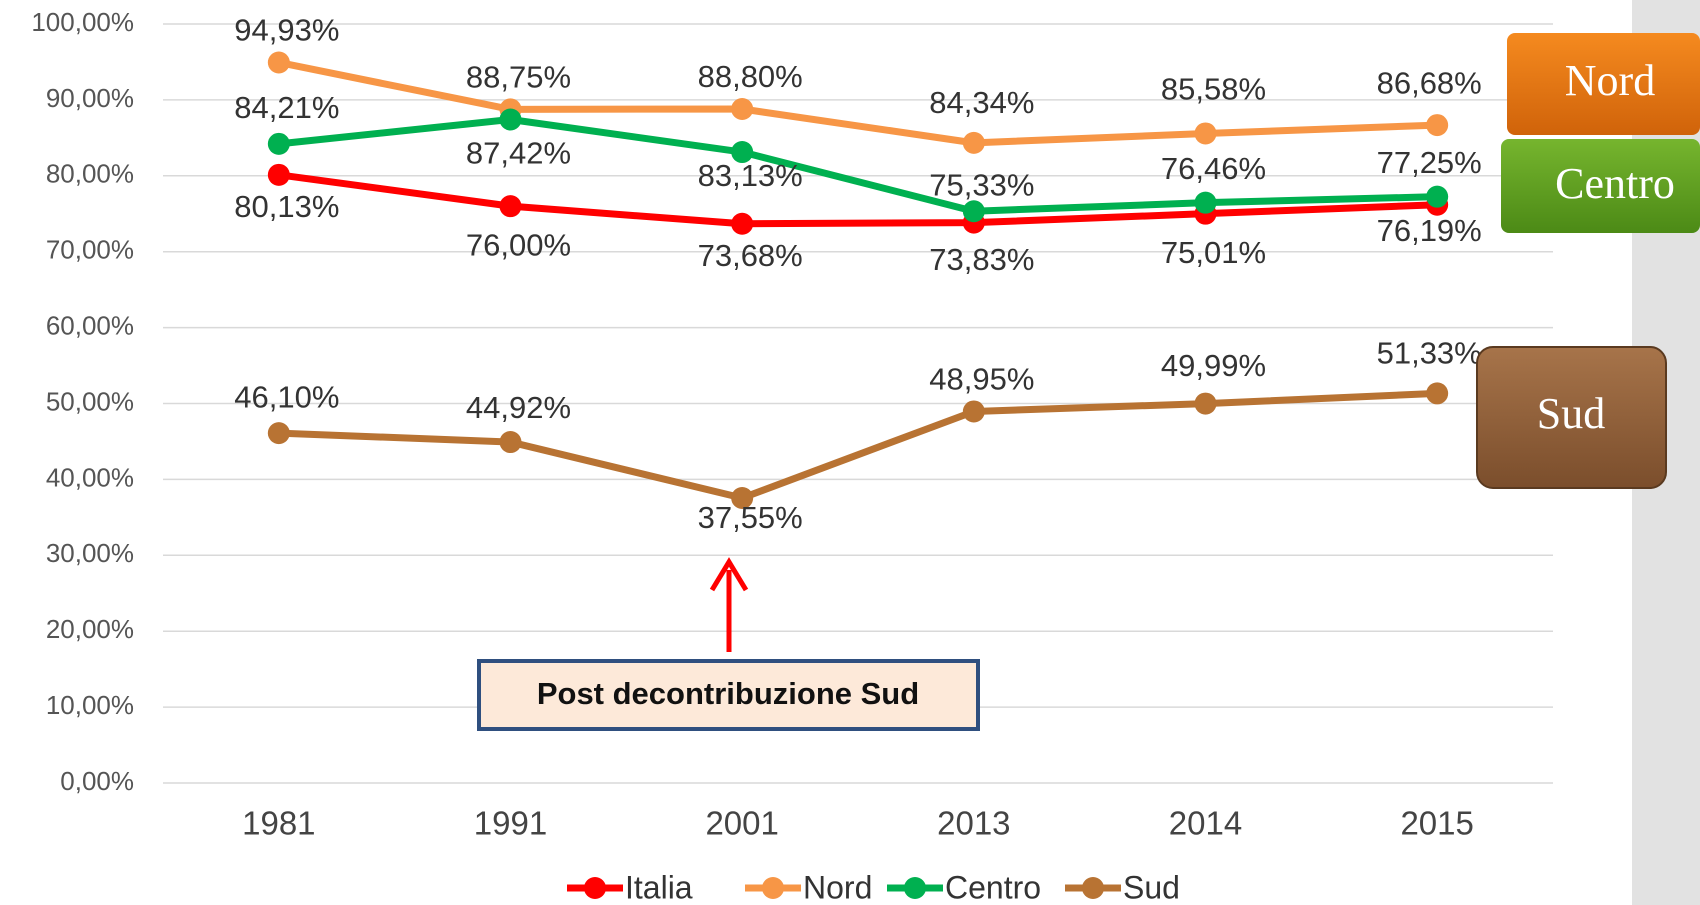 Image resolution: width=1700 pixels, height=905 pixels. Describe the element at coordinates (286, 30) in the screenshot. I see `data-label: 94,93%` at that location.